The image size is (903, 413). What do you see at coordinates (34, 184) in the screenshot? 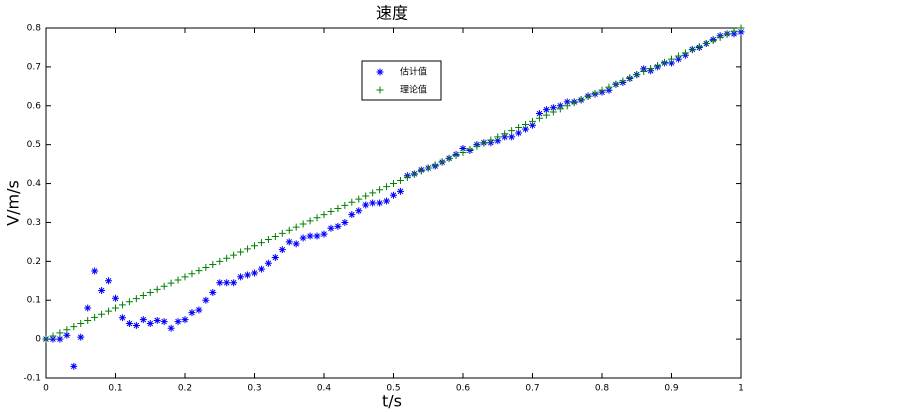
I see `y-tick-label: 0.4` at bounding box center [34, 184].